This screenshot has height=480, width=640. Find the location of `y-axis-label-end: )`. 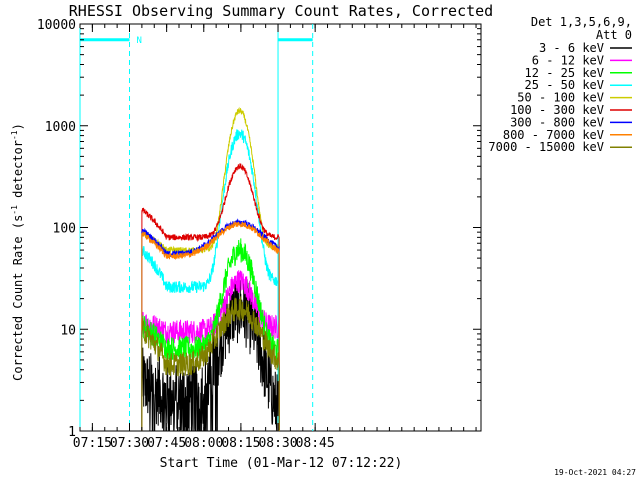

y-axis-label-end: ) is located at coordinates (18, 126).